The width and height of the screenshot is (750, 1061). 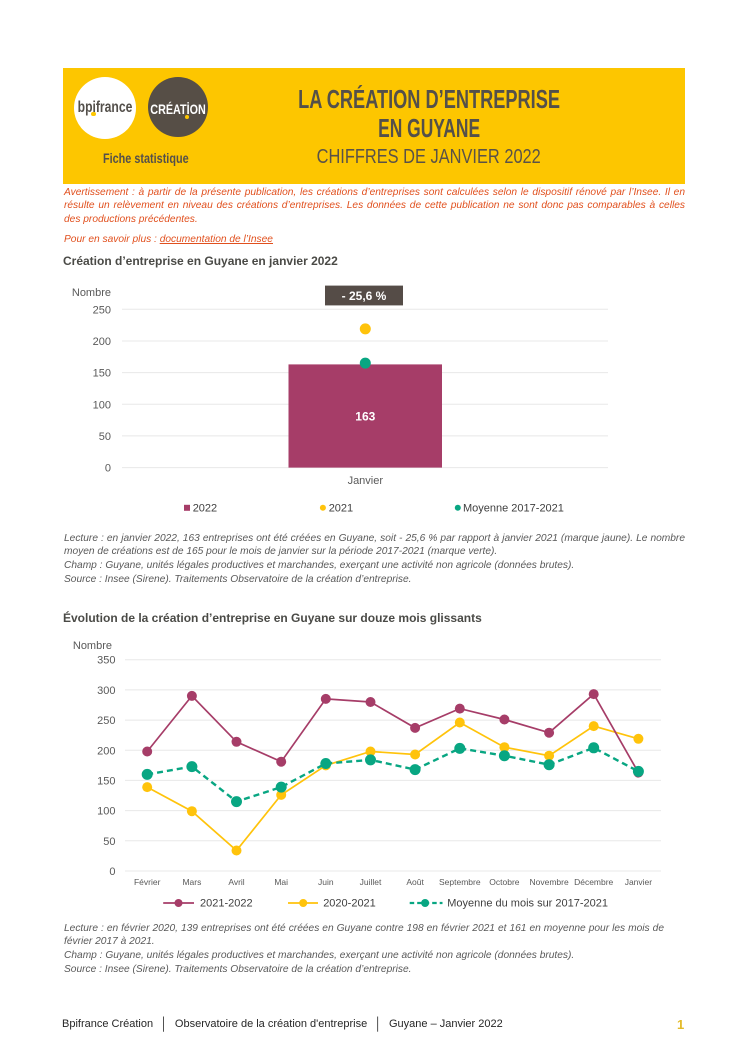 What do you see at coordinates (147, 882) in the screenshot?
I see `svg-text: Février` at bounding box center [147, 882].